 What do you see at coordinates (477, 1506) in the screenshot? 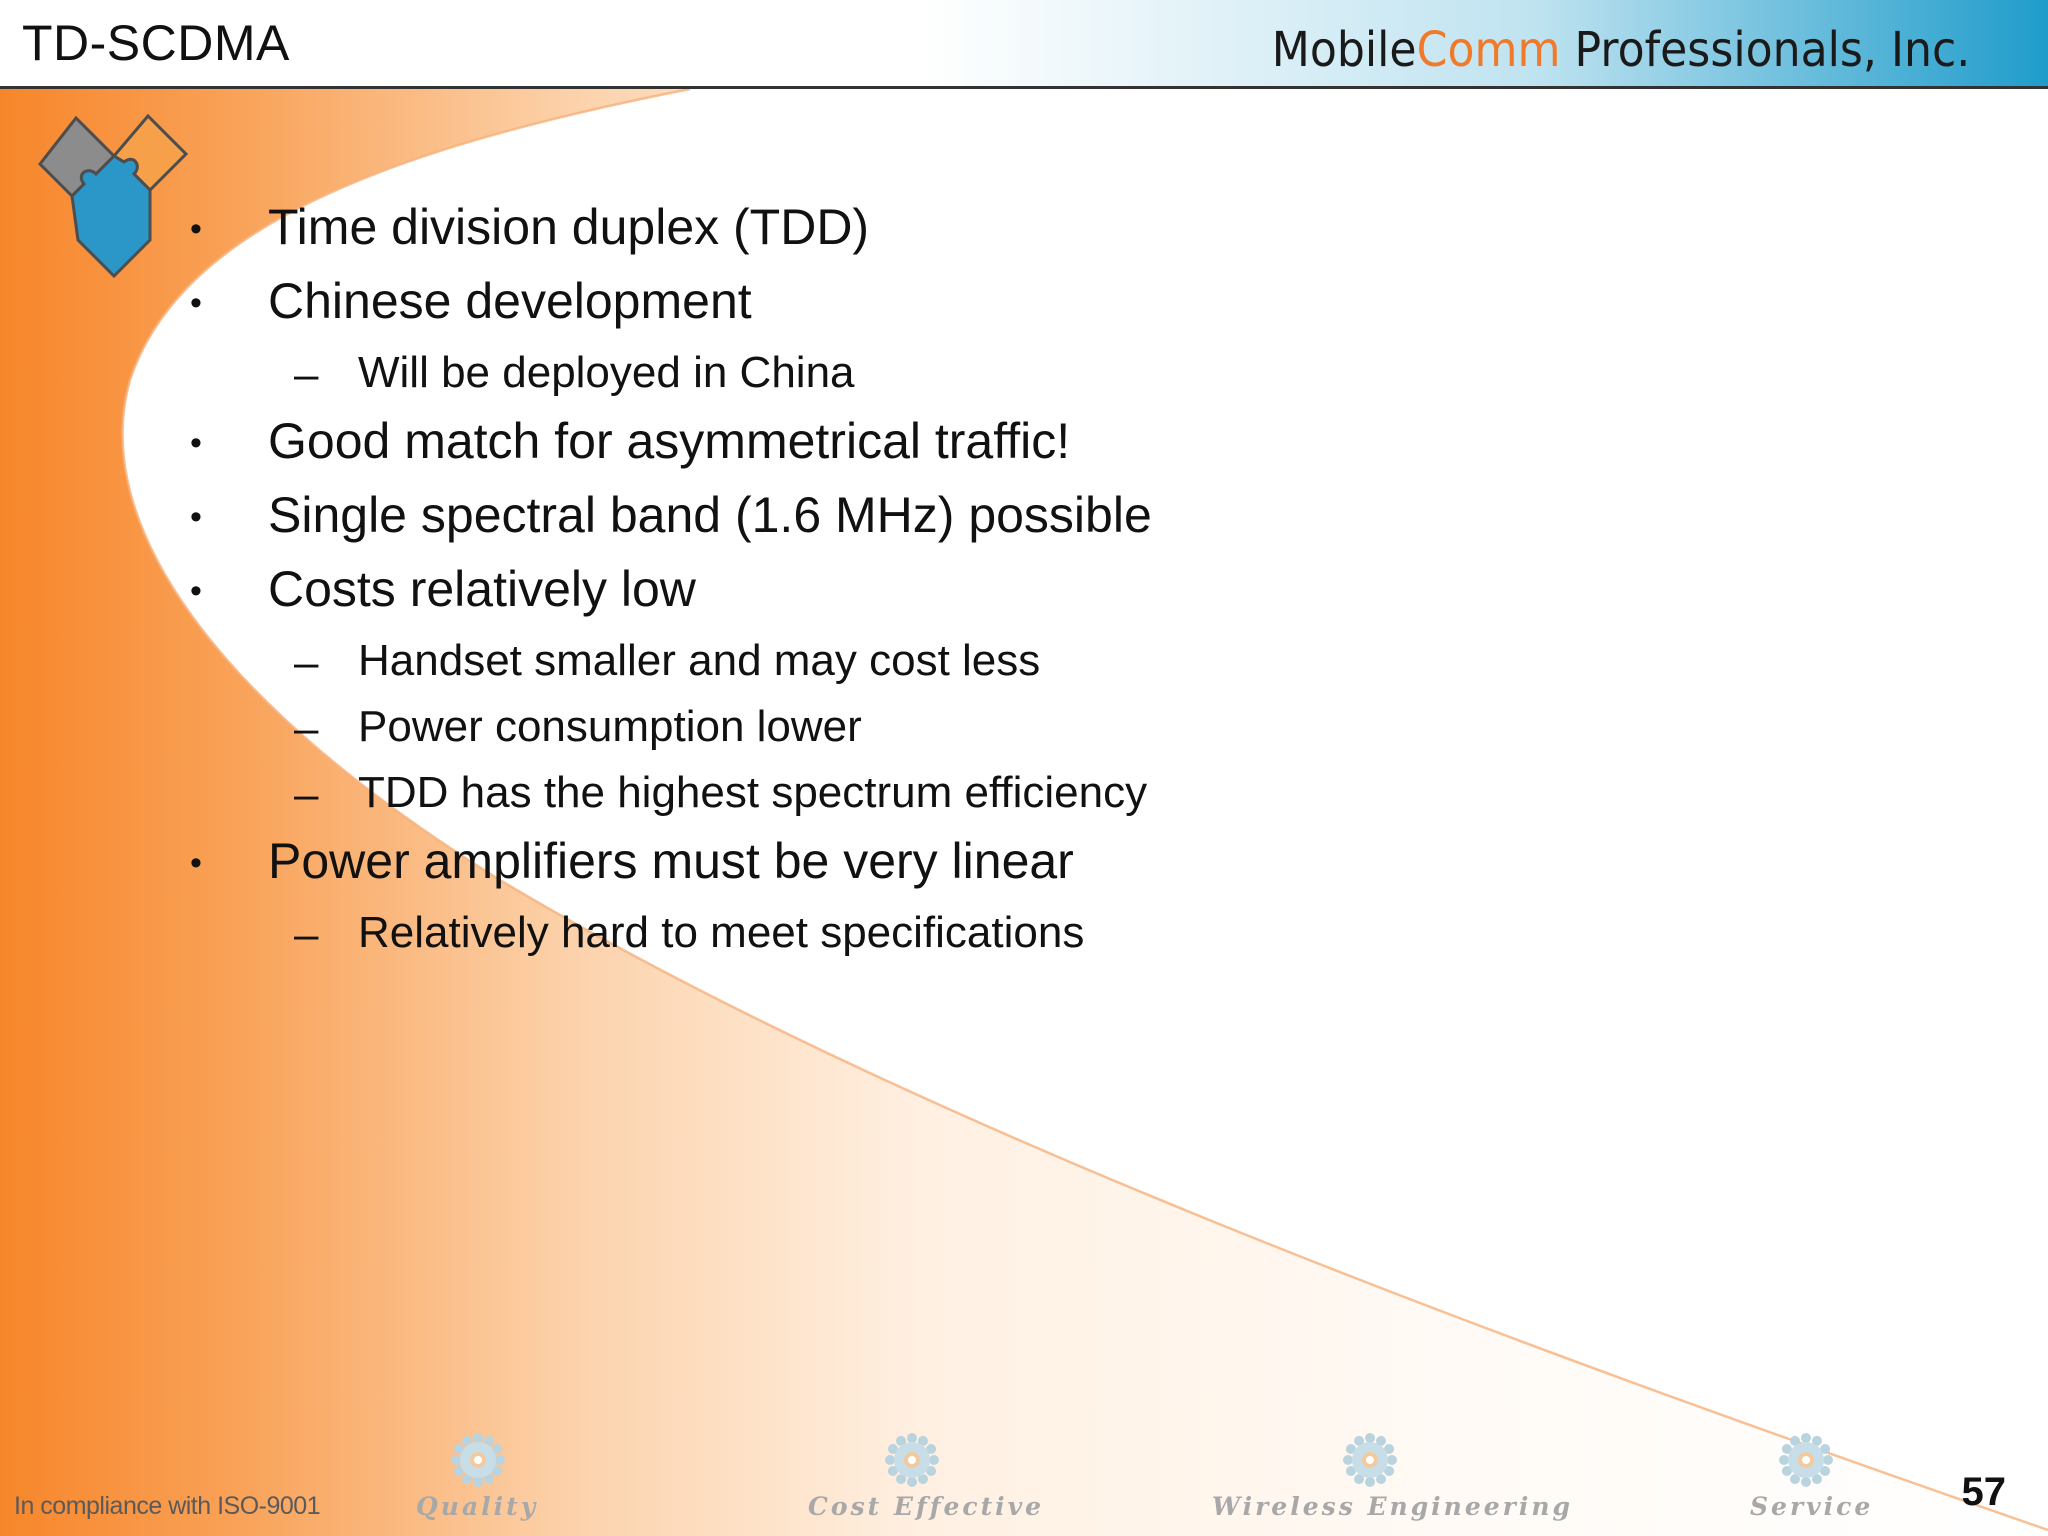
I see `footer-value-label: Quality` at bounding box center [477, 1506].